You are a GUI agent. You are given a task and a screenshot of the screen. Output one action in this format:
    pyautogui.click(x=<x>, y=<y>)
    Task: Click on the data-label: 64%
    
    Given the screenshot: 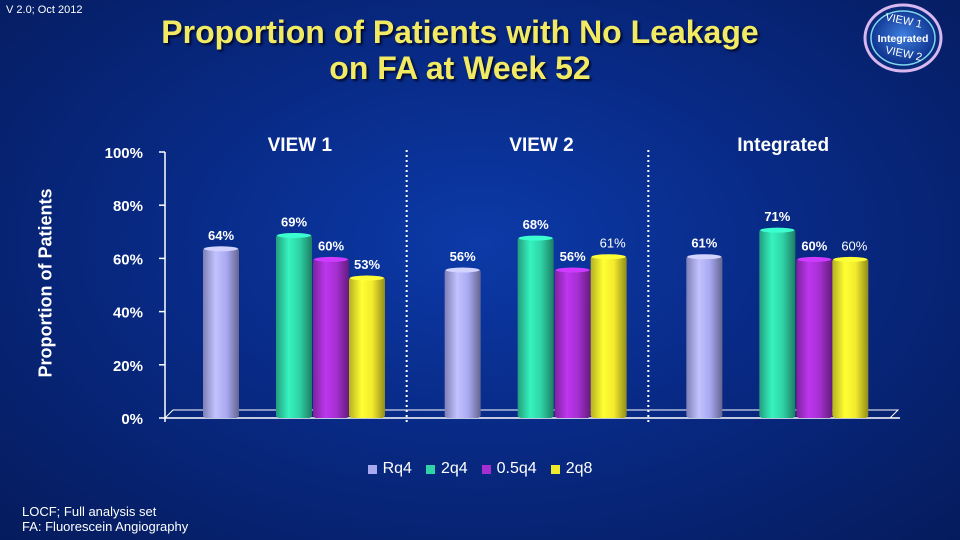 What is the action you would take?
    pyautogui.click(x=221, y=235)
    